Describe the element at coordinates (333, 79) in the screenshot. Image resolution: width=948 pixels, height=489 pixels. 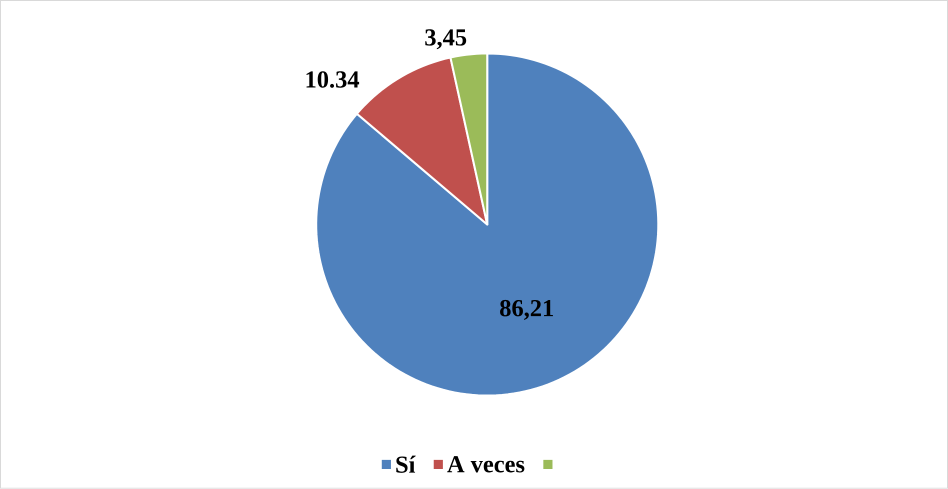
I see `data-label: 10.34` at that location.